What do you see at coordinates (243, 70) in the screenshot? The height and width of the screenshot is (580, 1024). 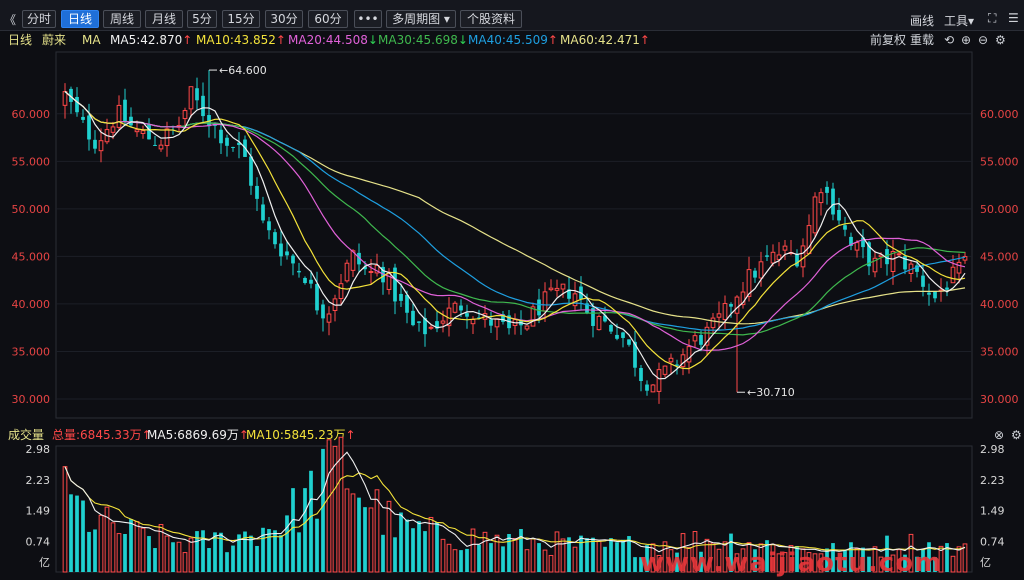 I see `high-price-annotation: ←64.600` at bounding box center [243, 70].